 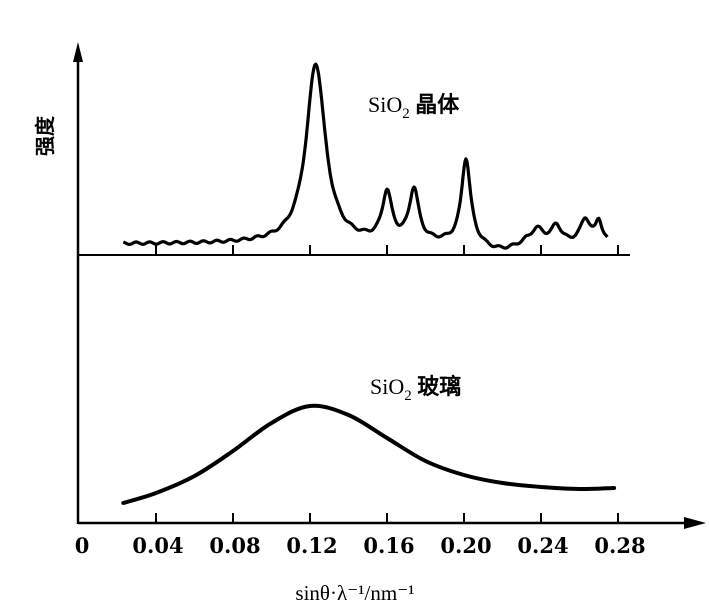 What do you see at coordinates (415, 389) in the screenshot?
I see `series-label-glass: SiO2 玻璃` at bounding box center [415, 389].